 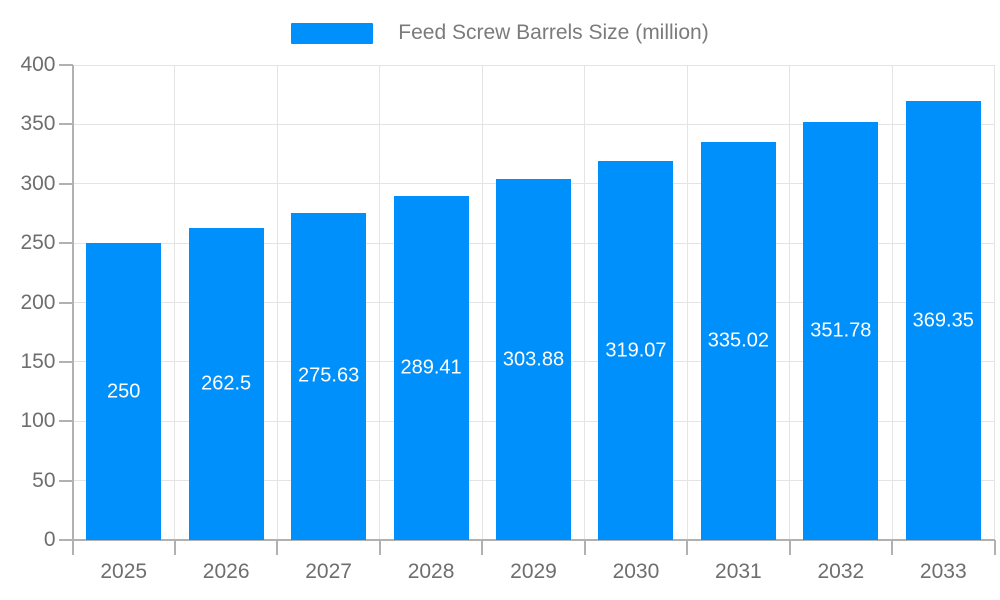 I want to click on y-axis-tick-label: 250, so click(x=38, y=243).